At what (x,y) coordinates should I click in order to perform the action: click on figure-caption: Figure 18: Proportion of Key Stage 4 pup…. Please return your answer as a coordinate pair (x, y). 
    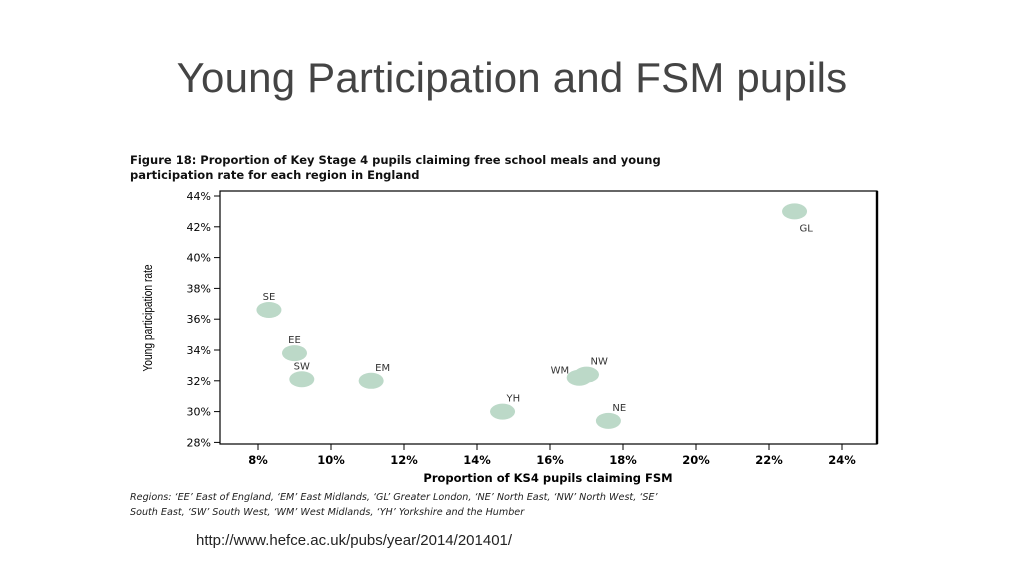
    Looking at the image, I should click on (480, 168).